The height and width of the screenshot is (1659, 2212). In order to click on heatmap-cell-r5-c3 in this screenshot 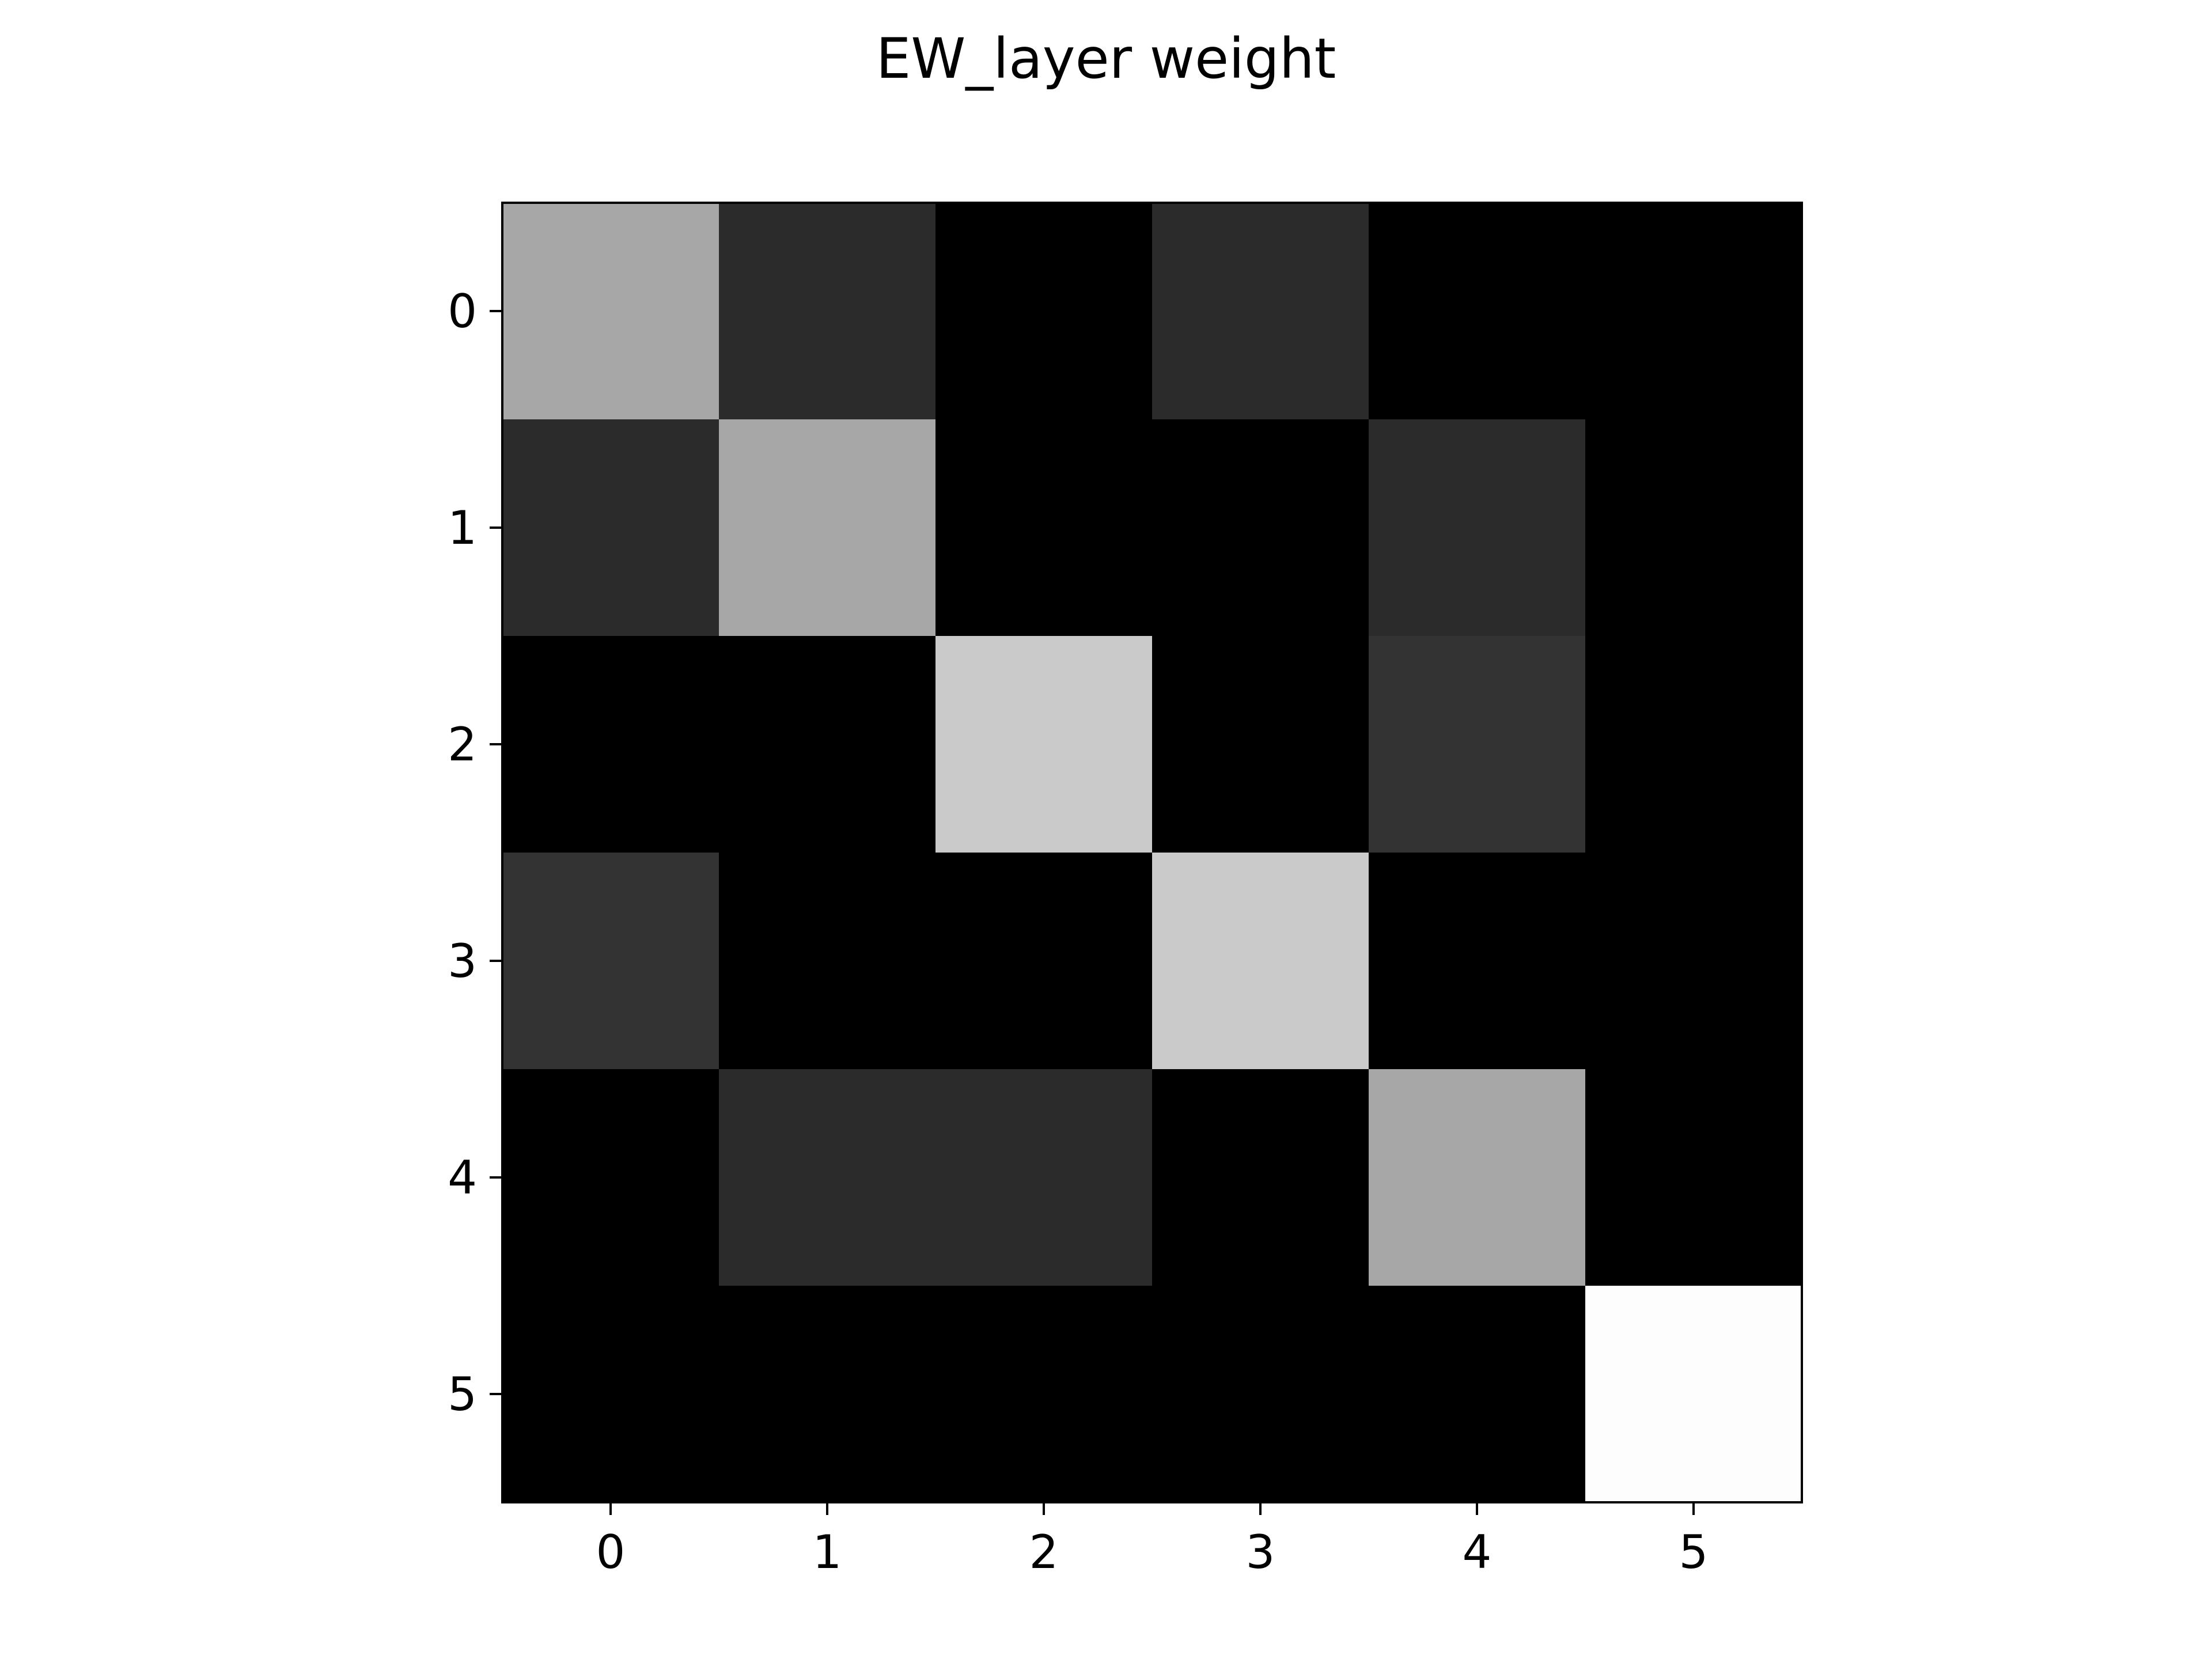, I will do `click(1260, 1394)`.